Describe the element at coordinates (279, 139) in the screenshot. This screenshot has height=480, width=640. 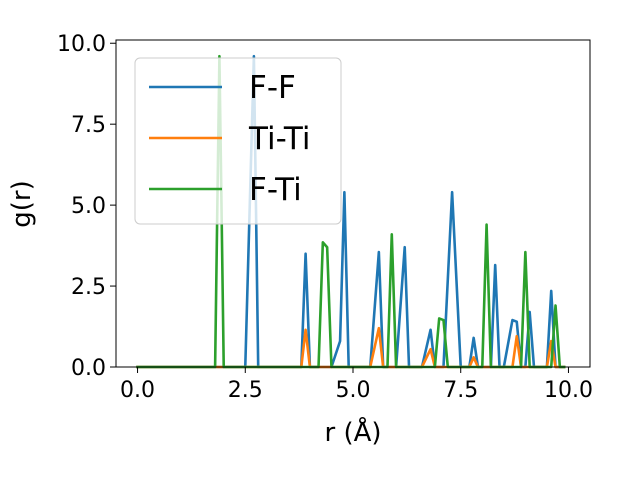
I see `legend-label-ti-ti: Ti-Ti` at that location.